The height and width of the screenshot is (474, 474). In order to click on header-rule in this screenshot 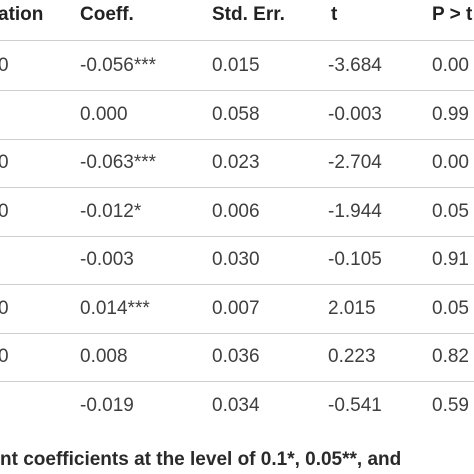, I will do `click(237, 40)`.